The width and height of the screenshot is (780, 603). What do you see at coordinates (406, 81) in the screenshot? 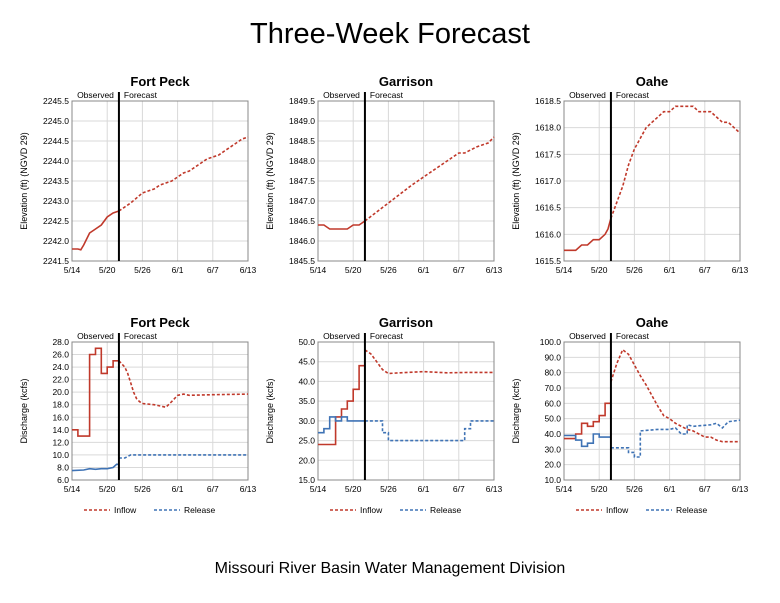
I see `chart-title: Garrison` at bounding box center [406, 81].